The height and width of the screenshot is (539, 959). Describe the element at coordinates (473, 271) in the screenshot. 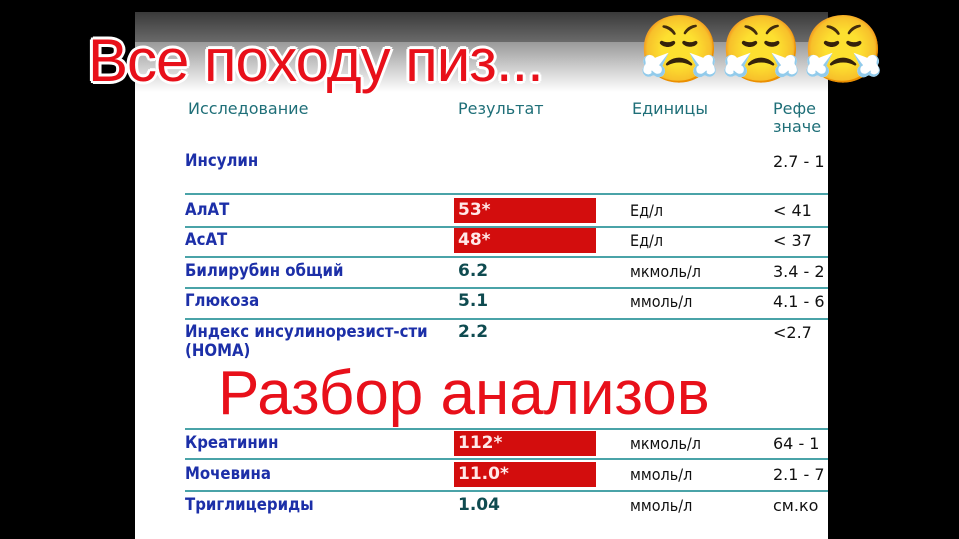

I see `result-value: 6.2` at that location.